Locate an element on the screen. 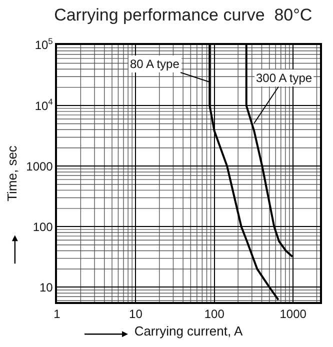 The width and height of the screenshot is (333, 347). y-axis-title: Time, sec is located at coordinates (12, 173).